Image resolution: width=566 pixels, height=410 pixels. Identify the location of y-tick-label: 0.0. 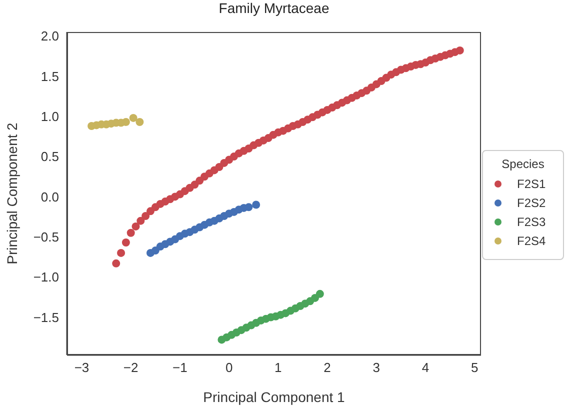
(49, 196).